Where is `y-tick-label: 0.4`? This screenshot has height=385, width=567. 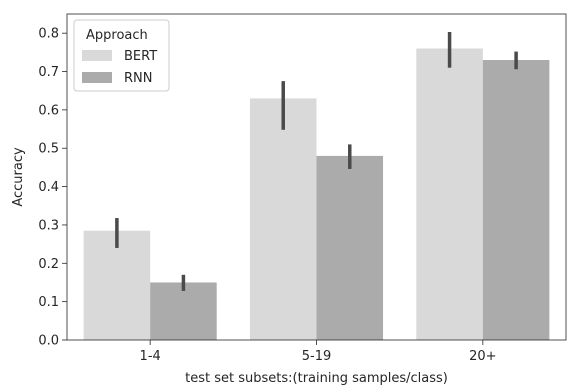
y-tick-label: 0.4 is located at coordinates (48, 187).